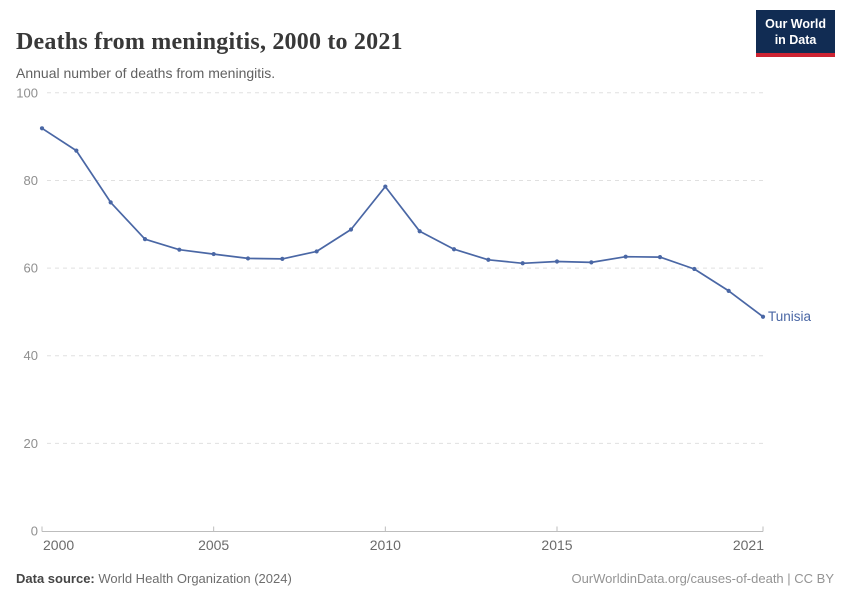 The image size is (850, 600). Describe the element at coordinates (351, 229) in the screenshot. I see `data-point-2009` at that location.